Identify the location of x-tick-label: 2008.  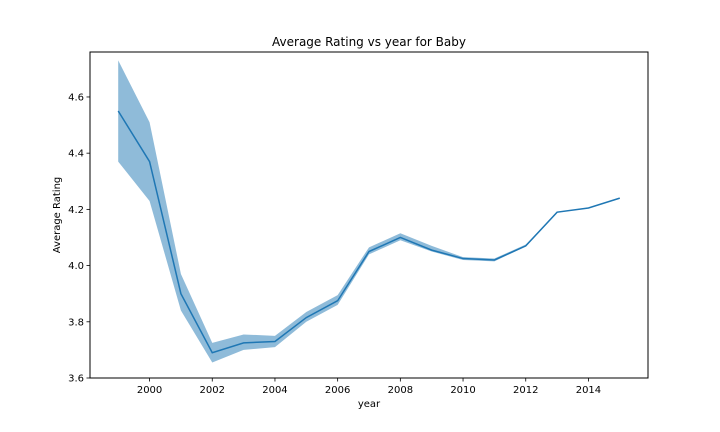
(400, 390).